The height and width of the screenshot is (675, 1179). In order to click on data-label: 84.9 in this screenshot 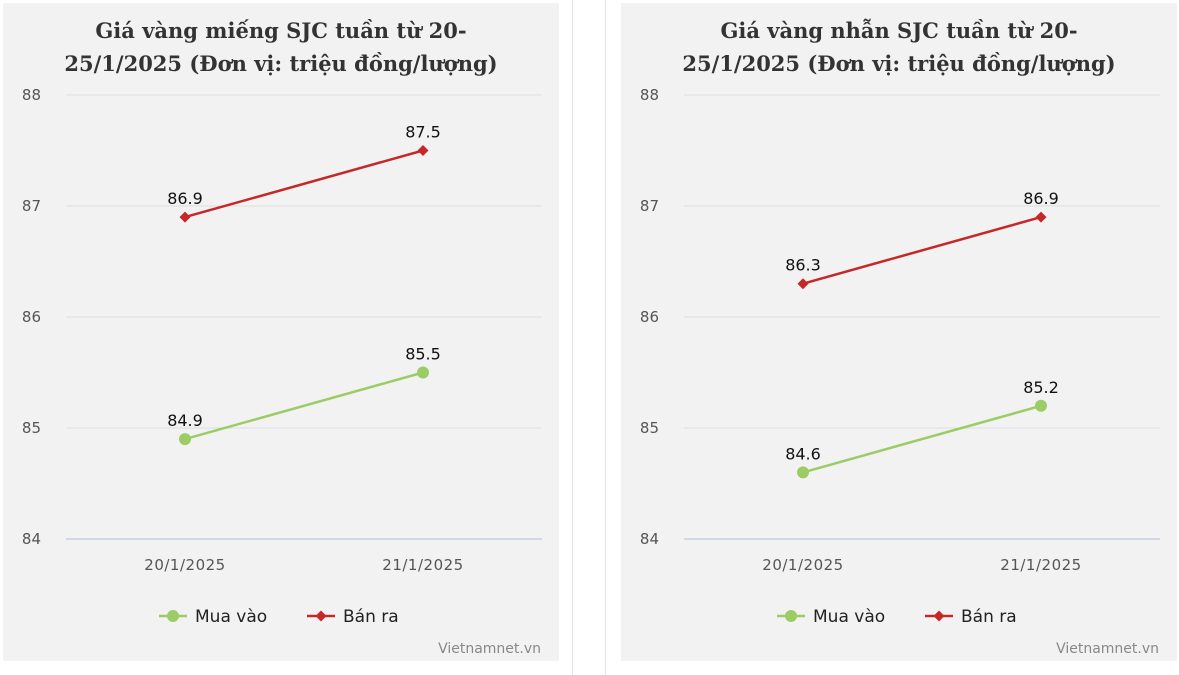, I will do `click(185, 420)`.